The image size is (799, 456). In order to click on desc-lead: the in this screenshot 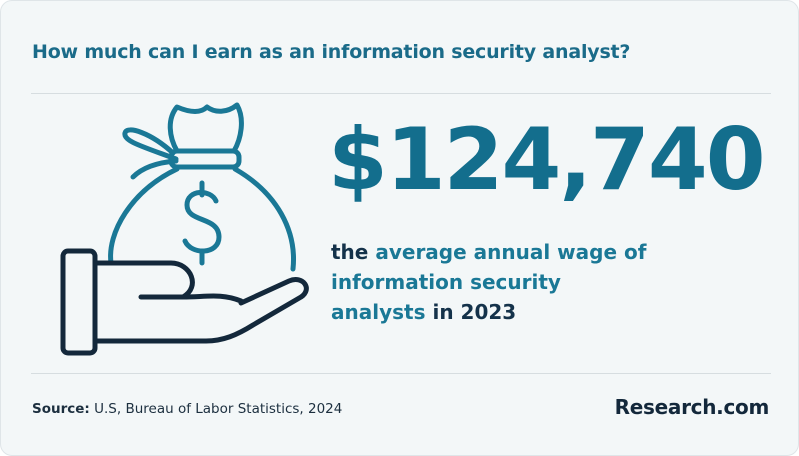, I will do `click(350, 252)`.